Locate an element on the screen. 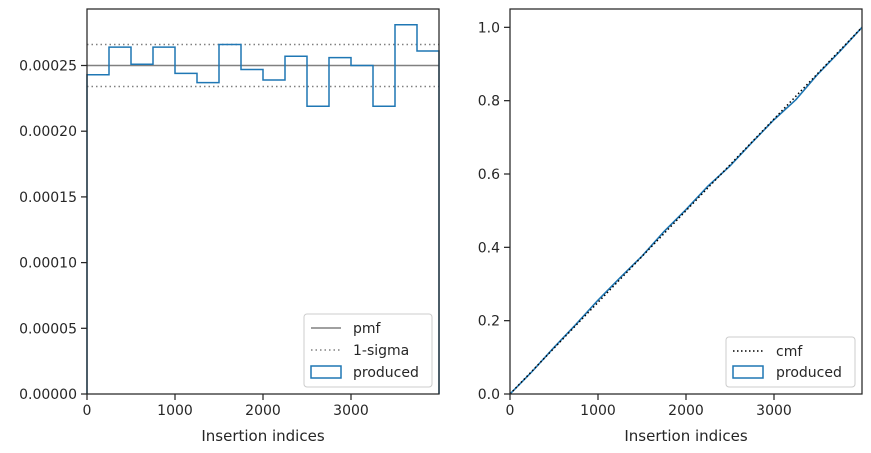 The height and width of the screenshot is (453, 871). histogram-y-tick-label: 0.00015 is located at coordinates (48, 198).